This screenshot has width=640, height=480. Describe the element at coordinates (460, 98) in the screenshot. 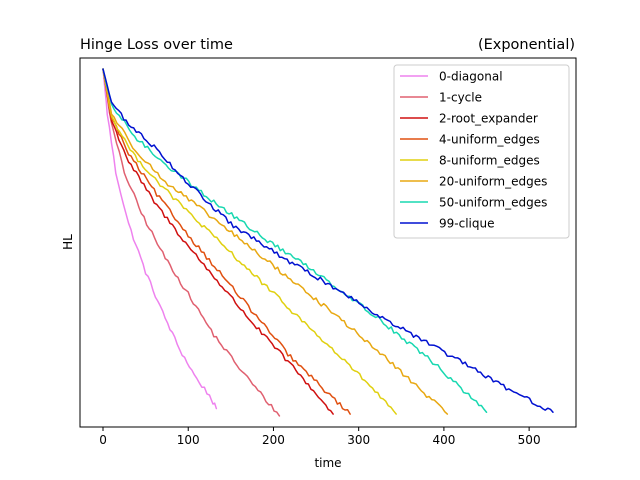

I see `legend-label: 1-cycle` at that location.